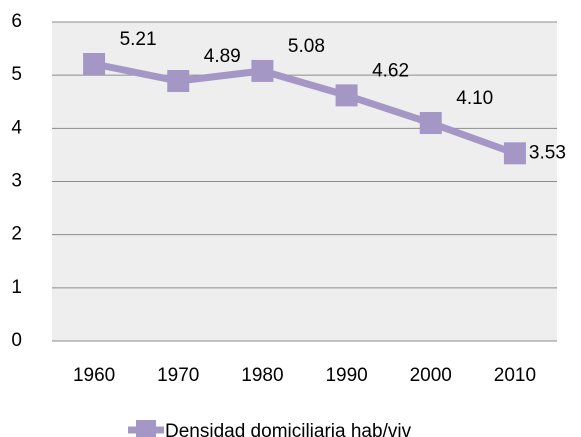  I want to click on y-tick-label: 5, so click(16, 74).